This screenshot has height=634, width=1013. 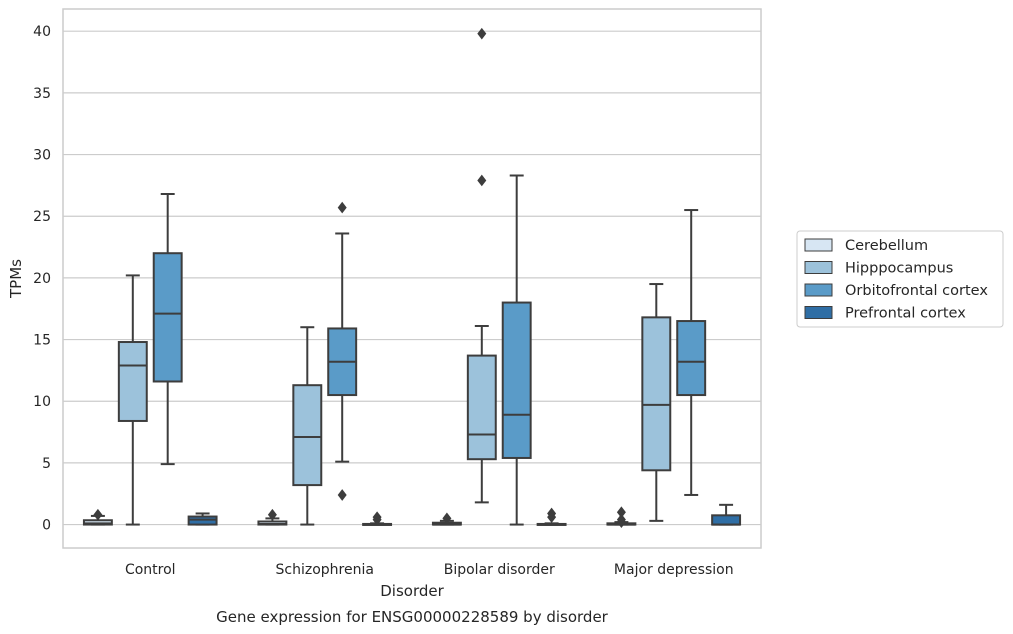 I want to click on legend-label: Orbitofrontal cortex, so click(x=916, y=291).